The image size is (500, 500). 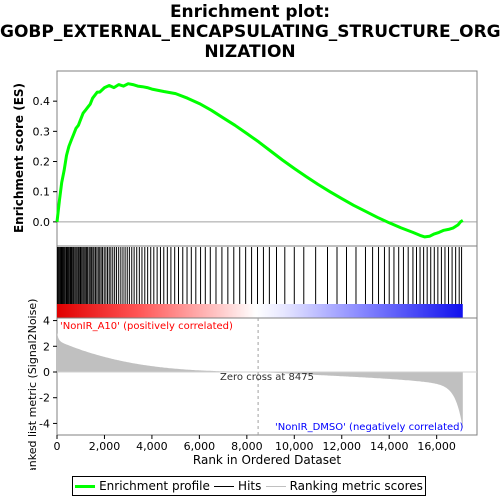 I want to click on x-axis-label: Rank in Ordered Dataset, so click(x=267, y=460).